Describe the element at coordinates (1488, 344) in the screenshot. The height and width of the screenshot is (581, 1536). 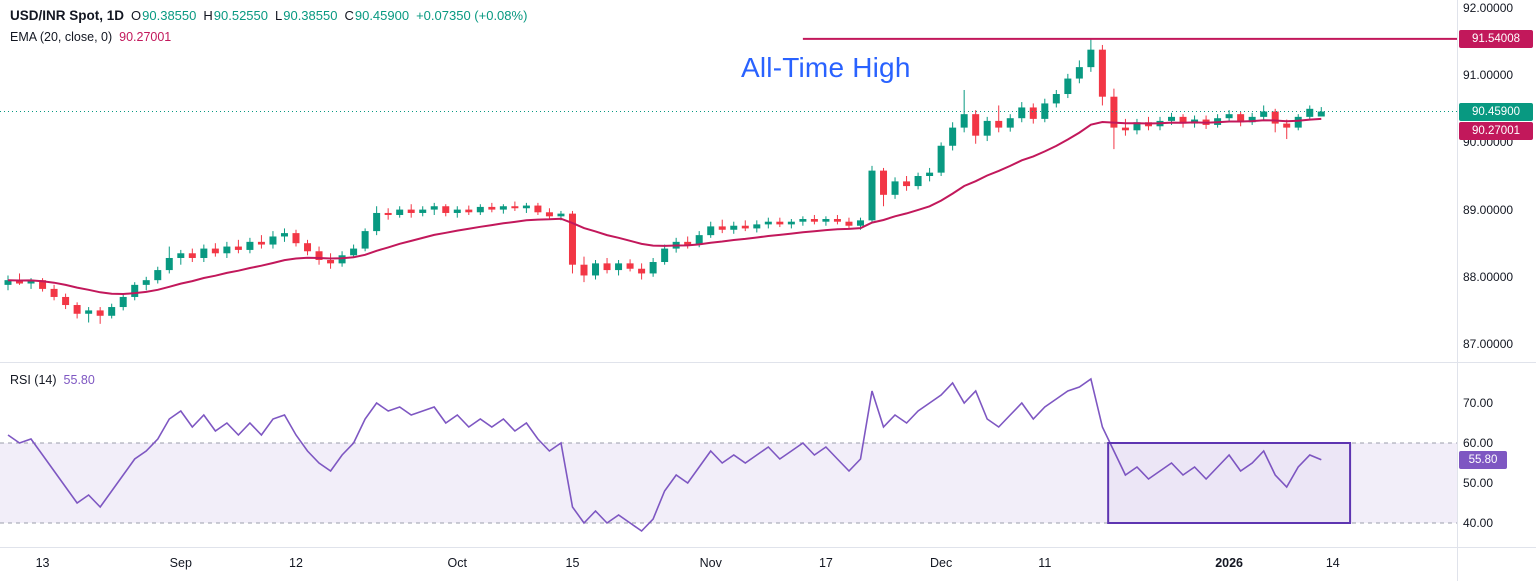
I see `axis-tick-label: 87.00000` at that location.